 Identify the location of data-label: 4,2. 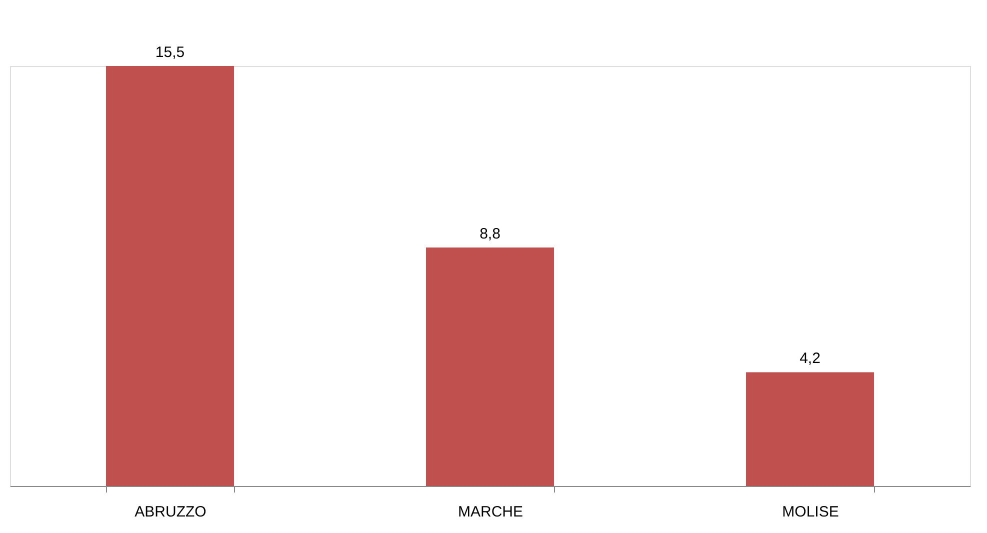
(810, 359).